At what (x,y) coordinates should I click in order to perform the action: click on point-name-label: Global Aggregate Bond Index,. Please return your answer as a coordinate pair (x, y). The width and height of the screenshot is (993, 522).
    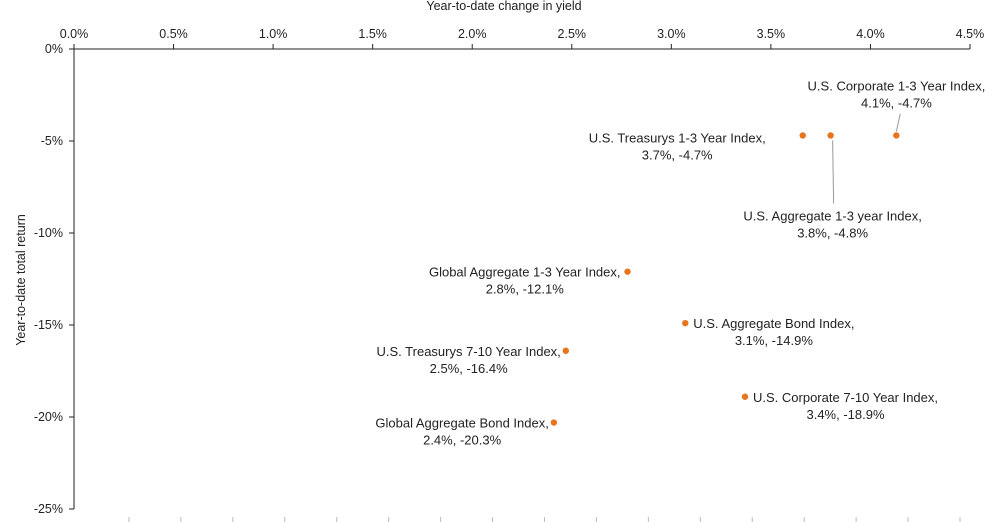
    Looking at the image, I should click on (461, 423).